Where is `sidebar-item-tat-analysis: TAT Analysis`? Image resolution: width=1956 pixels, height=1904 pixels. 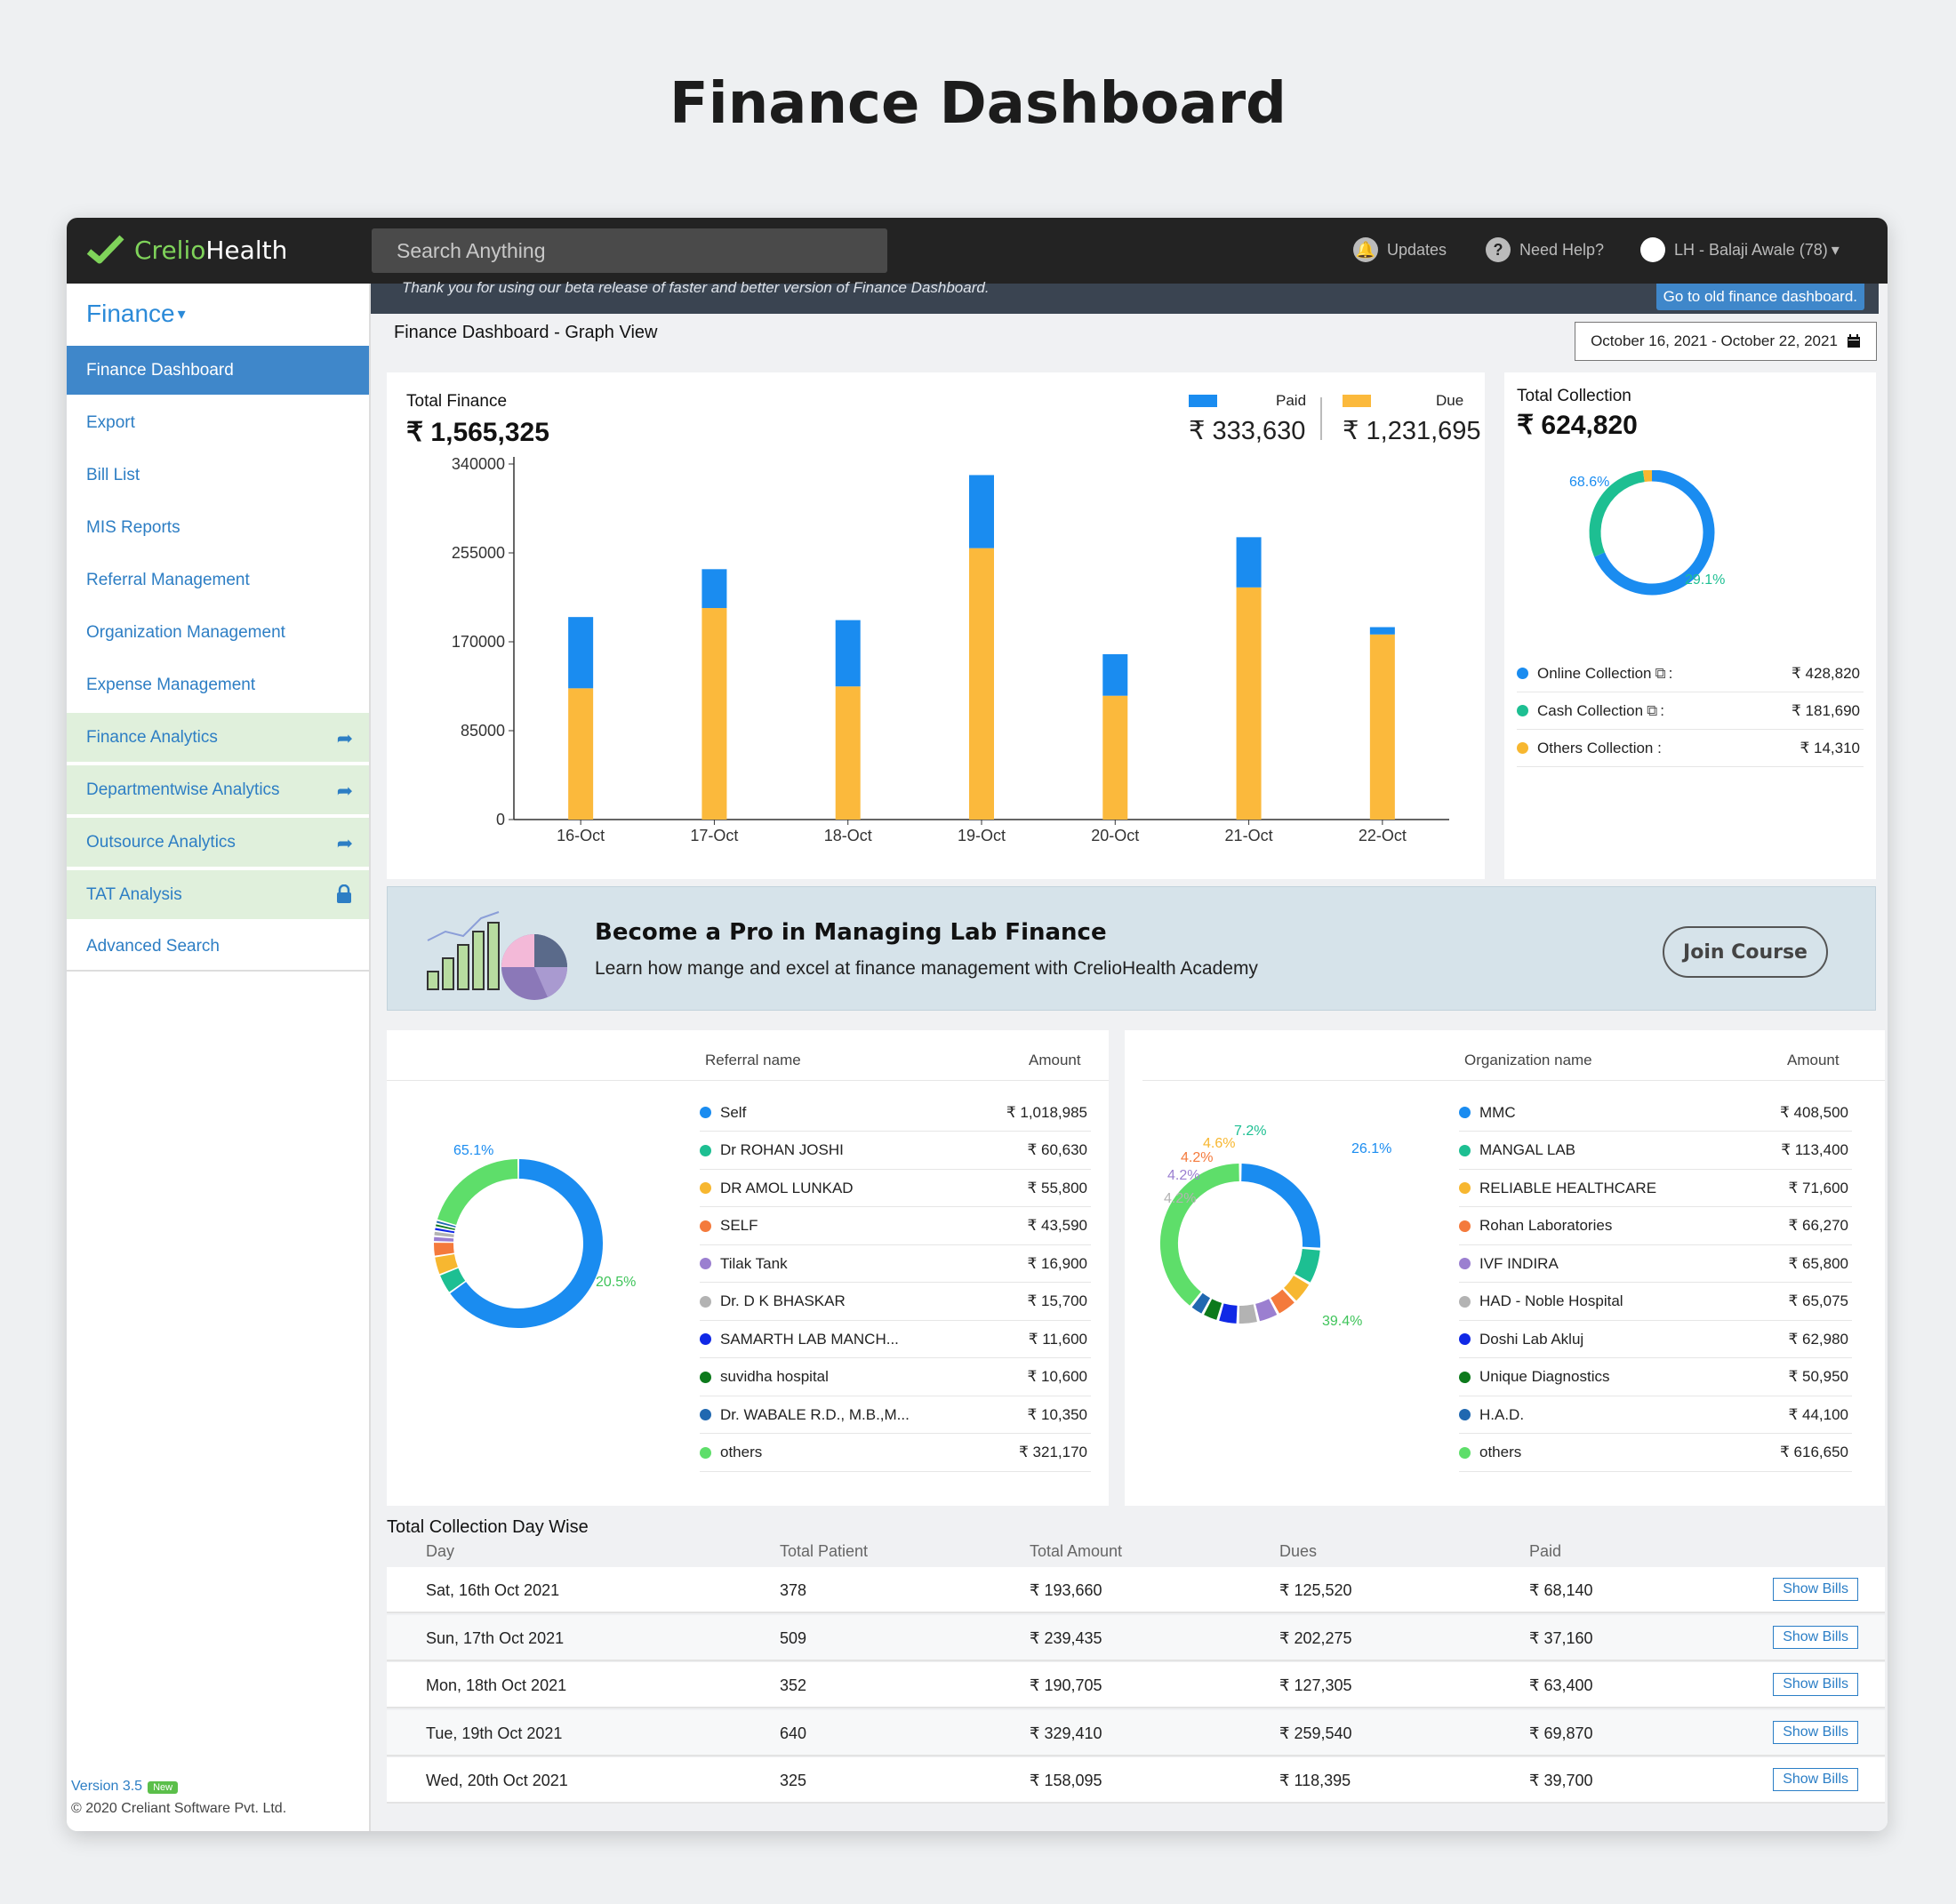
sidebar-item-tat-analysis: TAT Analysis is located at coordinates (218, 893).